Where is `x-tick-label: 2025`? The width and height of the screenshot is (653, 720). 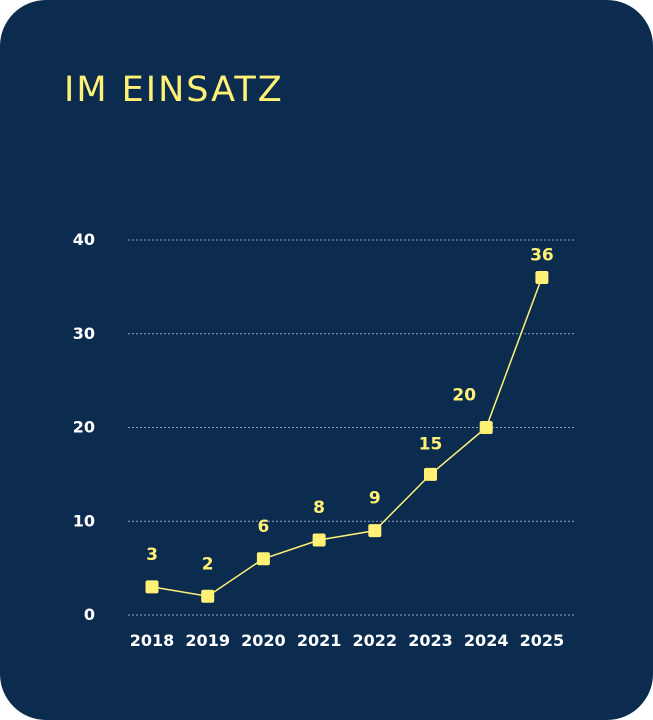 x-tick-label: 2025 is located at coordinates (542, 640).